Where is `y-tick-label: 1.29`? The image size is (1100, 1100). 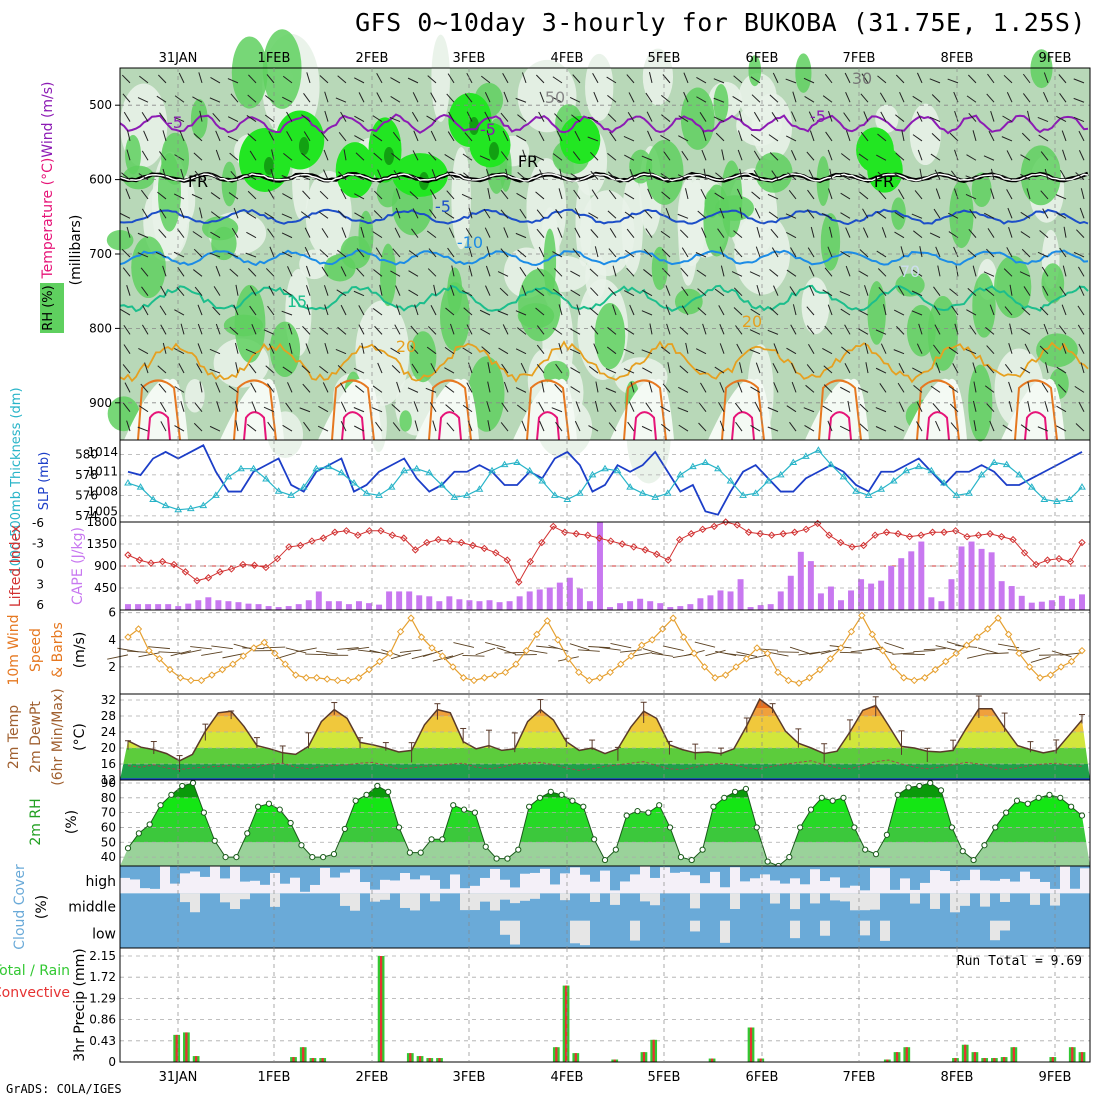
y-tick-label: 1.29 is located at coordinates (102, 998).